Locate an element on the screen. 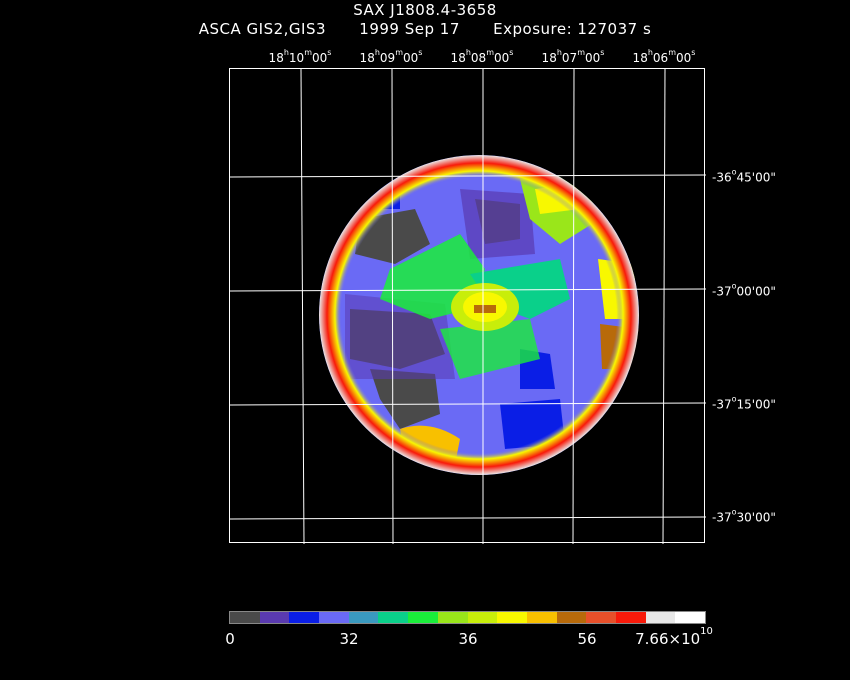  colorbar-label: 32 is located at coordinates (349, 639).